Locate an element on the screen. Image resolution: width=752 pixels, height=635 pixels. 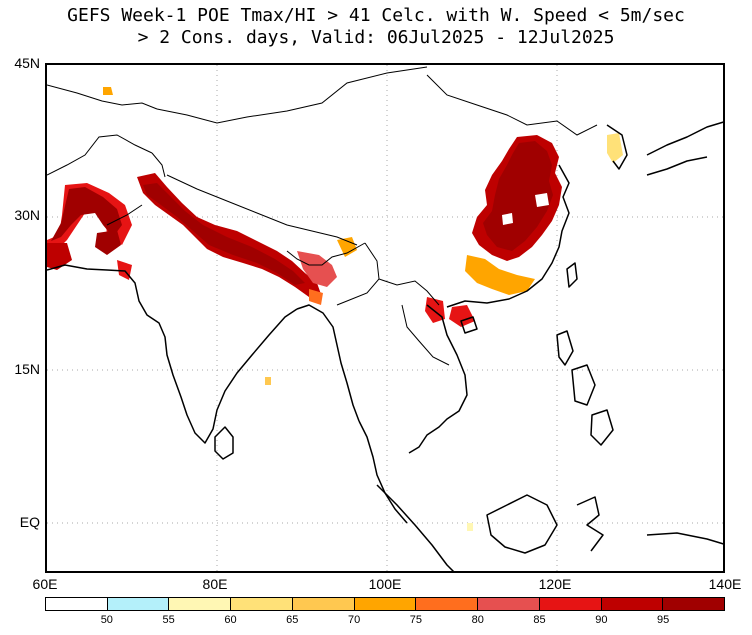
colorbar-tick-label: 95 is located at coordinates (663, 620).